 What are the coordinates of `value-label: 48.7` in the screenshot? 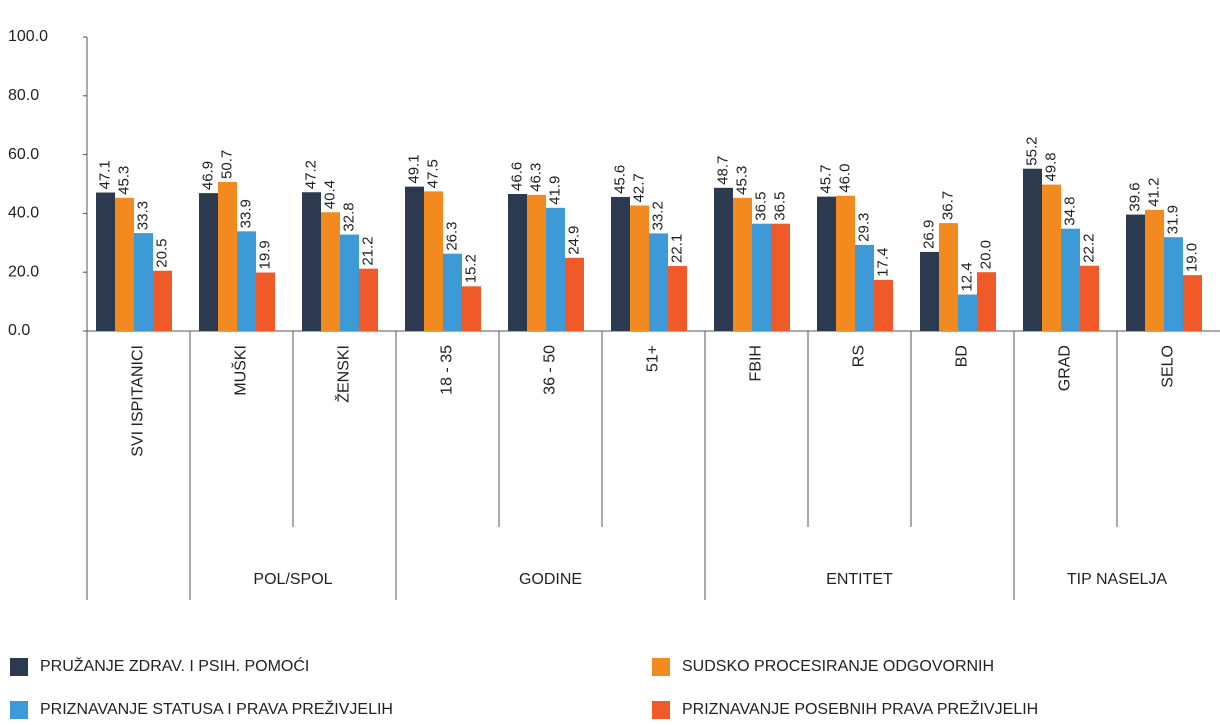 It's located at (722, 170).